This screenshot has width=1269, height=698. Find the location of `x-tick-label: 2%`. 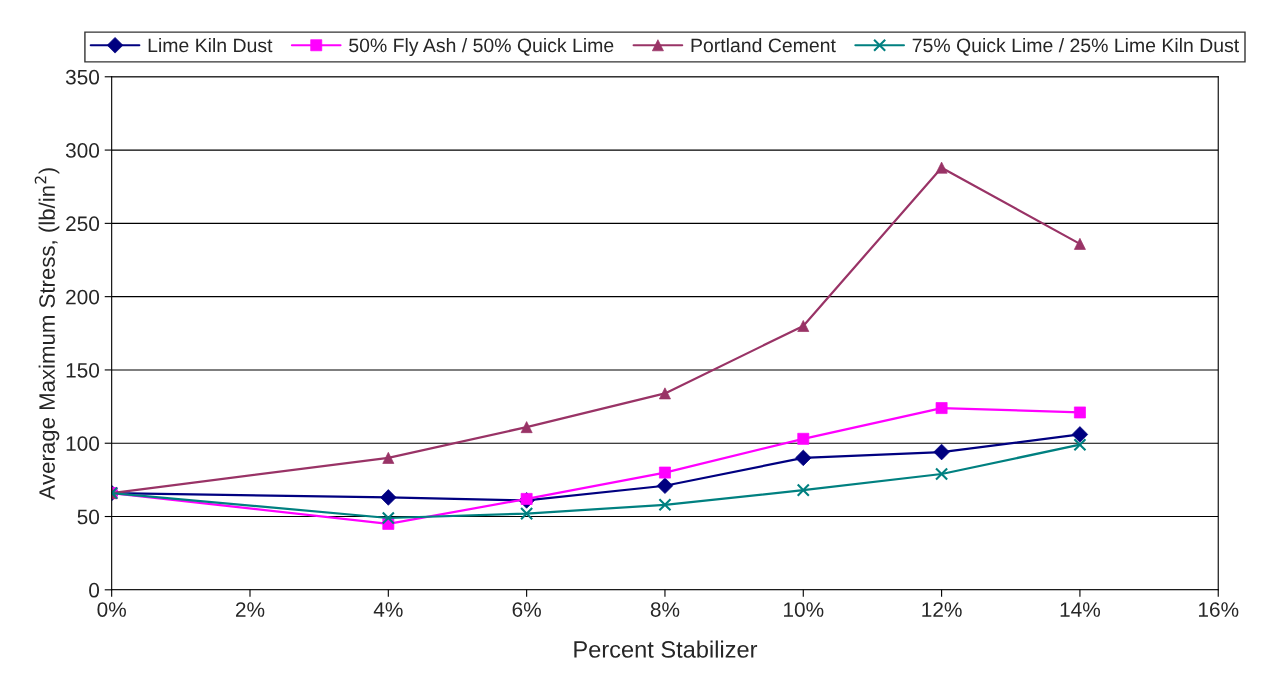

x-tick-label: 2% is located at coordinates (250, 609).